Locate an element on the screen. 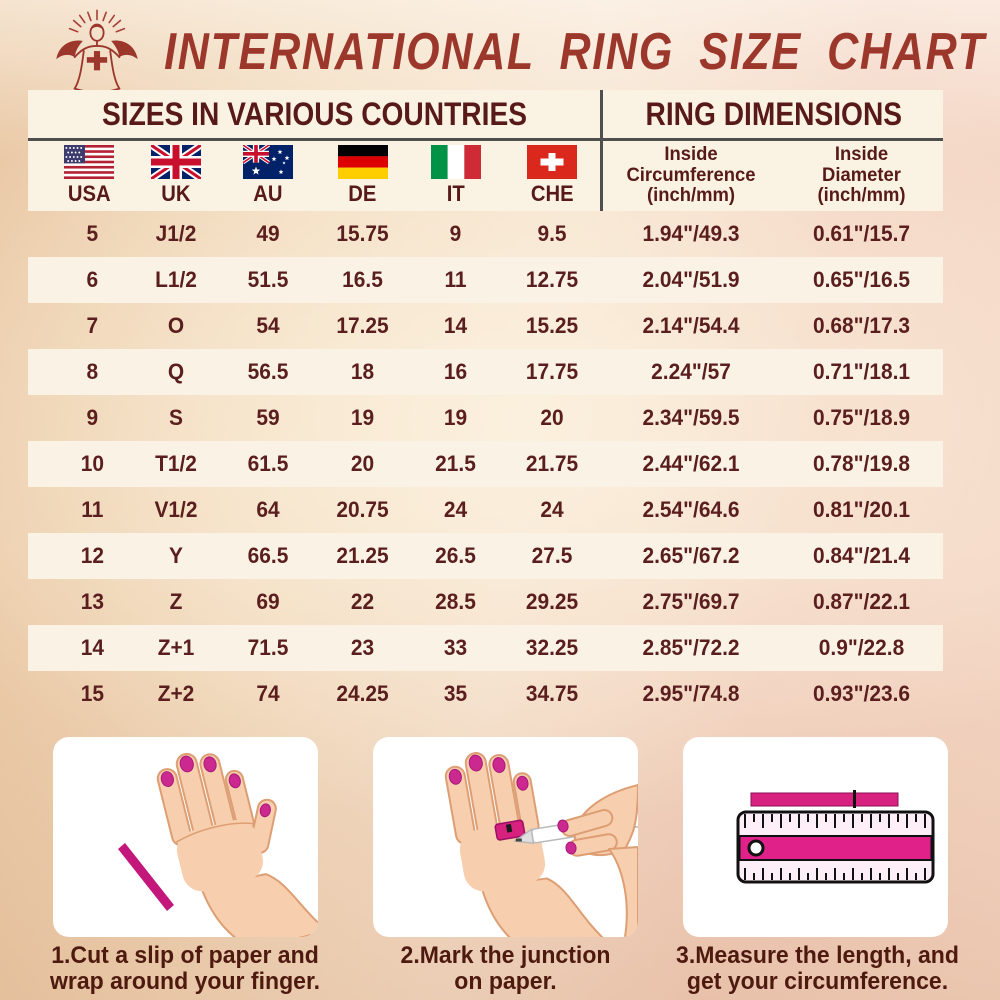  hand-with-paper-strip-illustration is located at coordinates (218, 844).